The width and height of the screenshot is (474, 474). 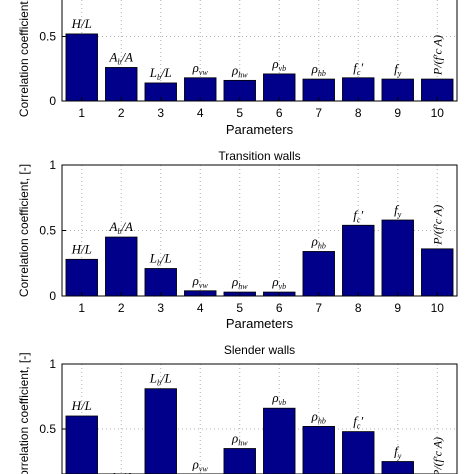 What do you see at coordinates (259, 350) in the screenshot?
I see `panel-title: Slender walls` at bounding box center [259, 350].